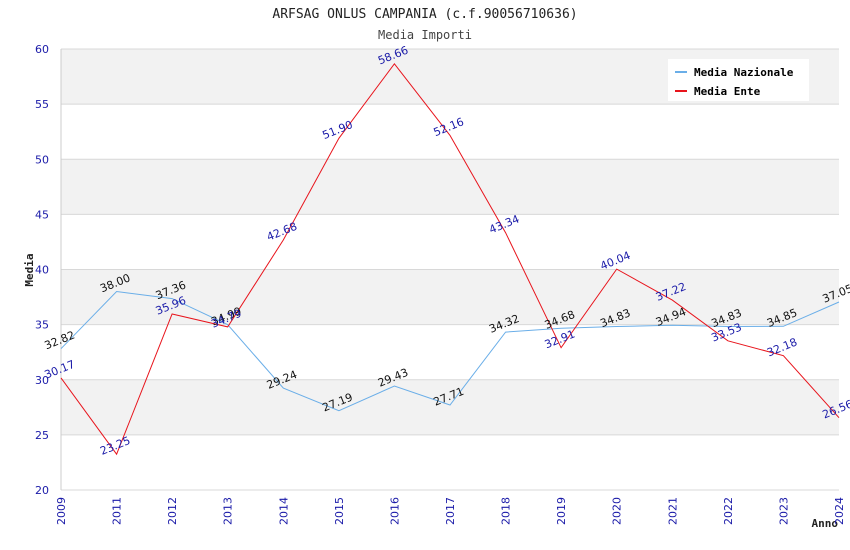 This screenshot has width=850, height=550. What do you see at coordinates (42, 214) in the screenshot?
I see `y-tick-label: 45` at bounding box center [42, 214].